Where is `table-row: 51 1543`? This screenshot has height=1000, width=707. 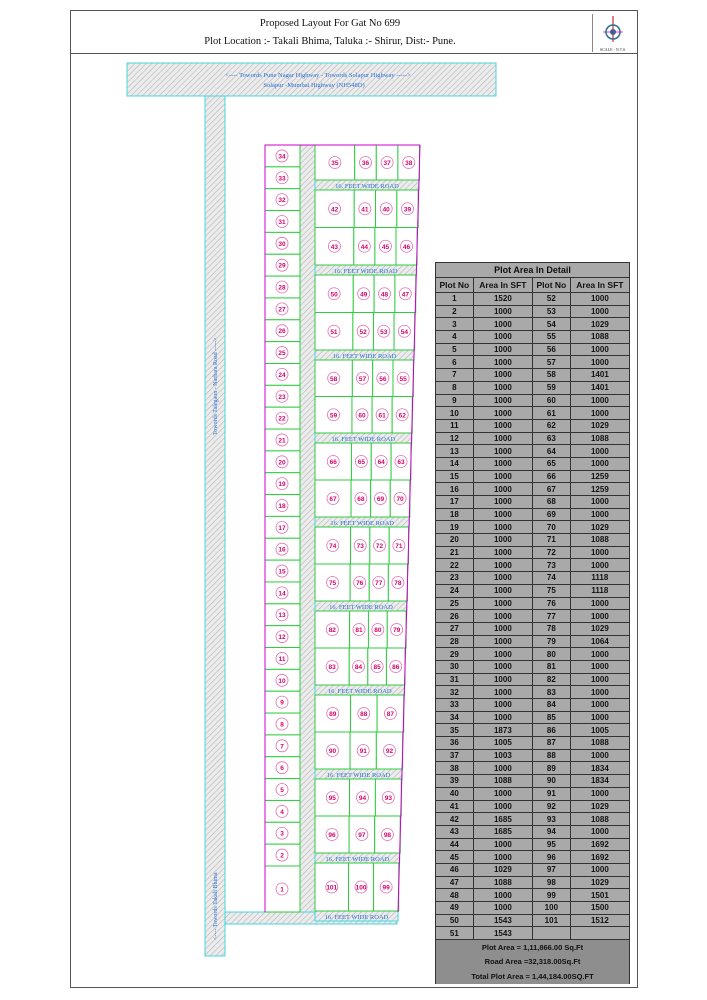
table-row: 51 1543 is located at coordinates (533, 933).